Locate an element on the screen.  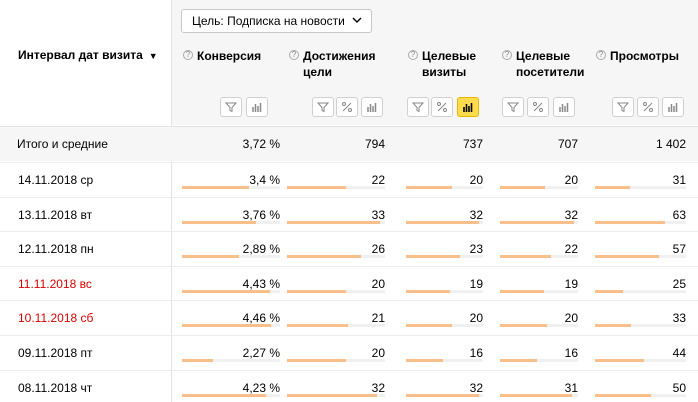
goal-selector-label: Цель: Подписка на новости is located at coordinates (268, 21).